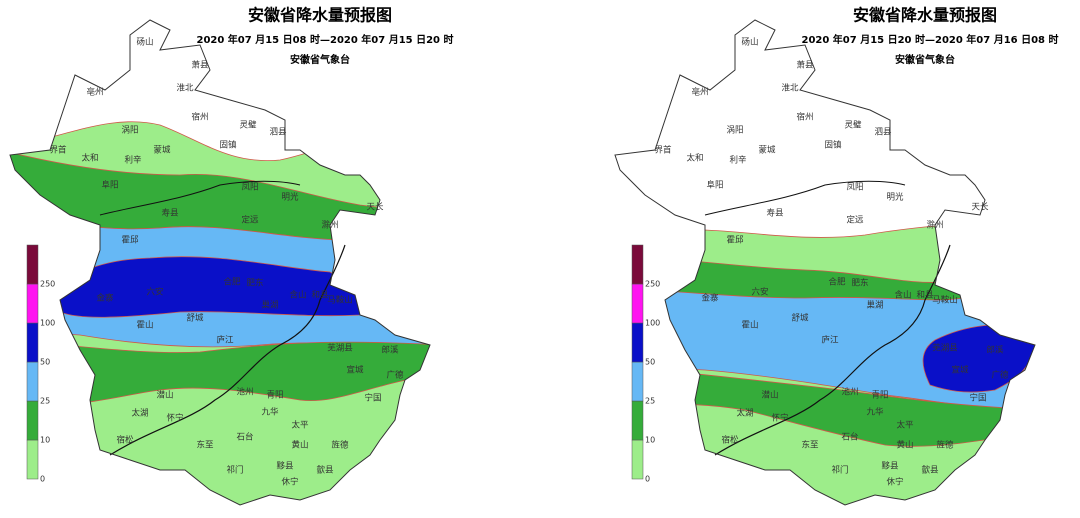 The height and width of the screenshot is (518, 1080). I want to click on city-label: 黟县, so click(285, 466).